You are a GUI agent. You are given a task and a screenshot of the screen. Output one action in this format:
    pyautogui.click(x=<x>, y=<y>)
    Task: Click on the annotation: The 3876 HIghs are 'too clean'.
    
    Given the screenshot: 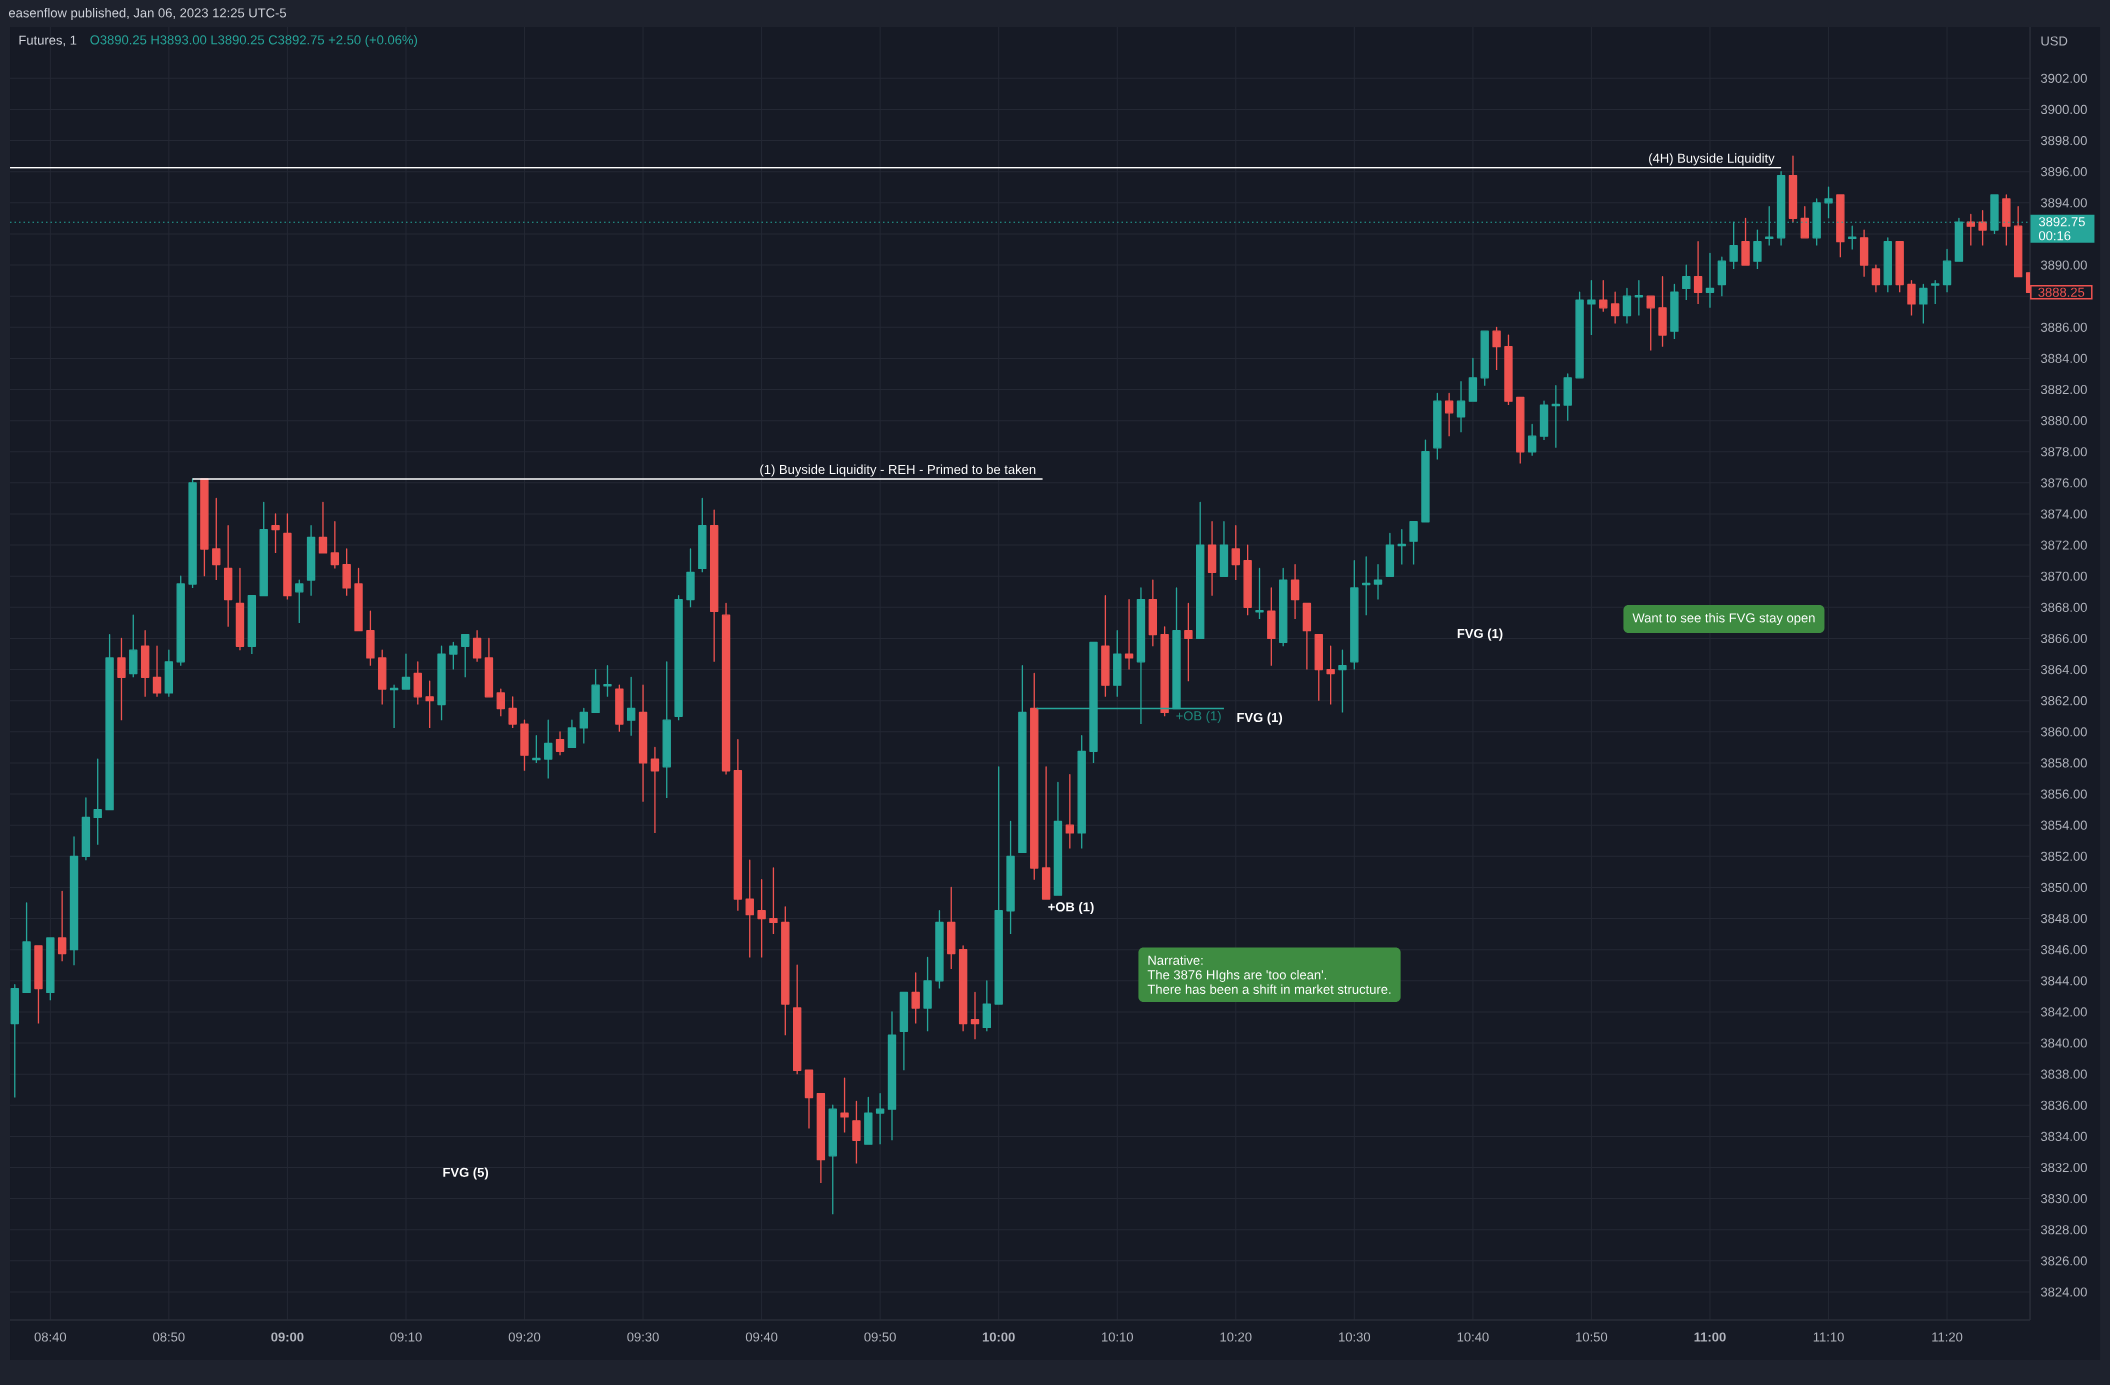 What is the action you would take?
    pyautogui.click(x=1237, y=975)
    